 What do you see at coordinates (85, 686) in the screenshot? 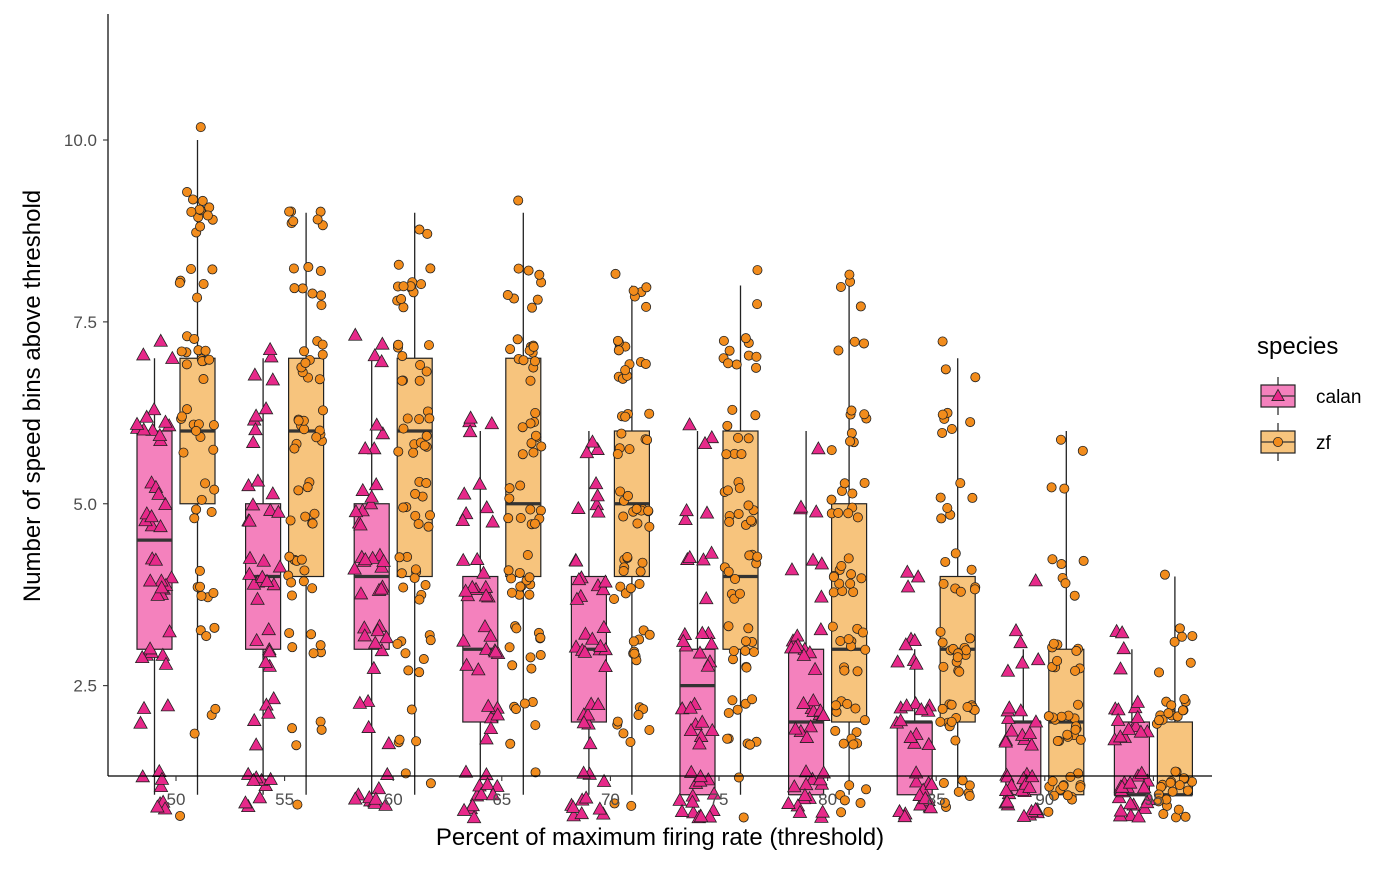
I see `y-tick-label: 2.5` at bounding box center [85, 686].